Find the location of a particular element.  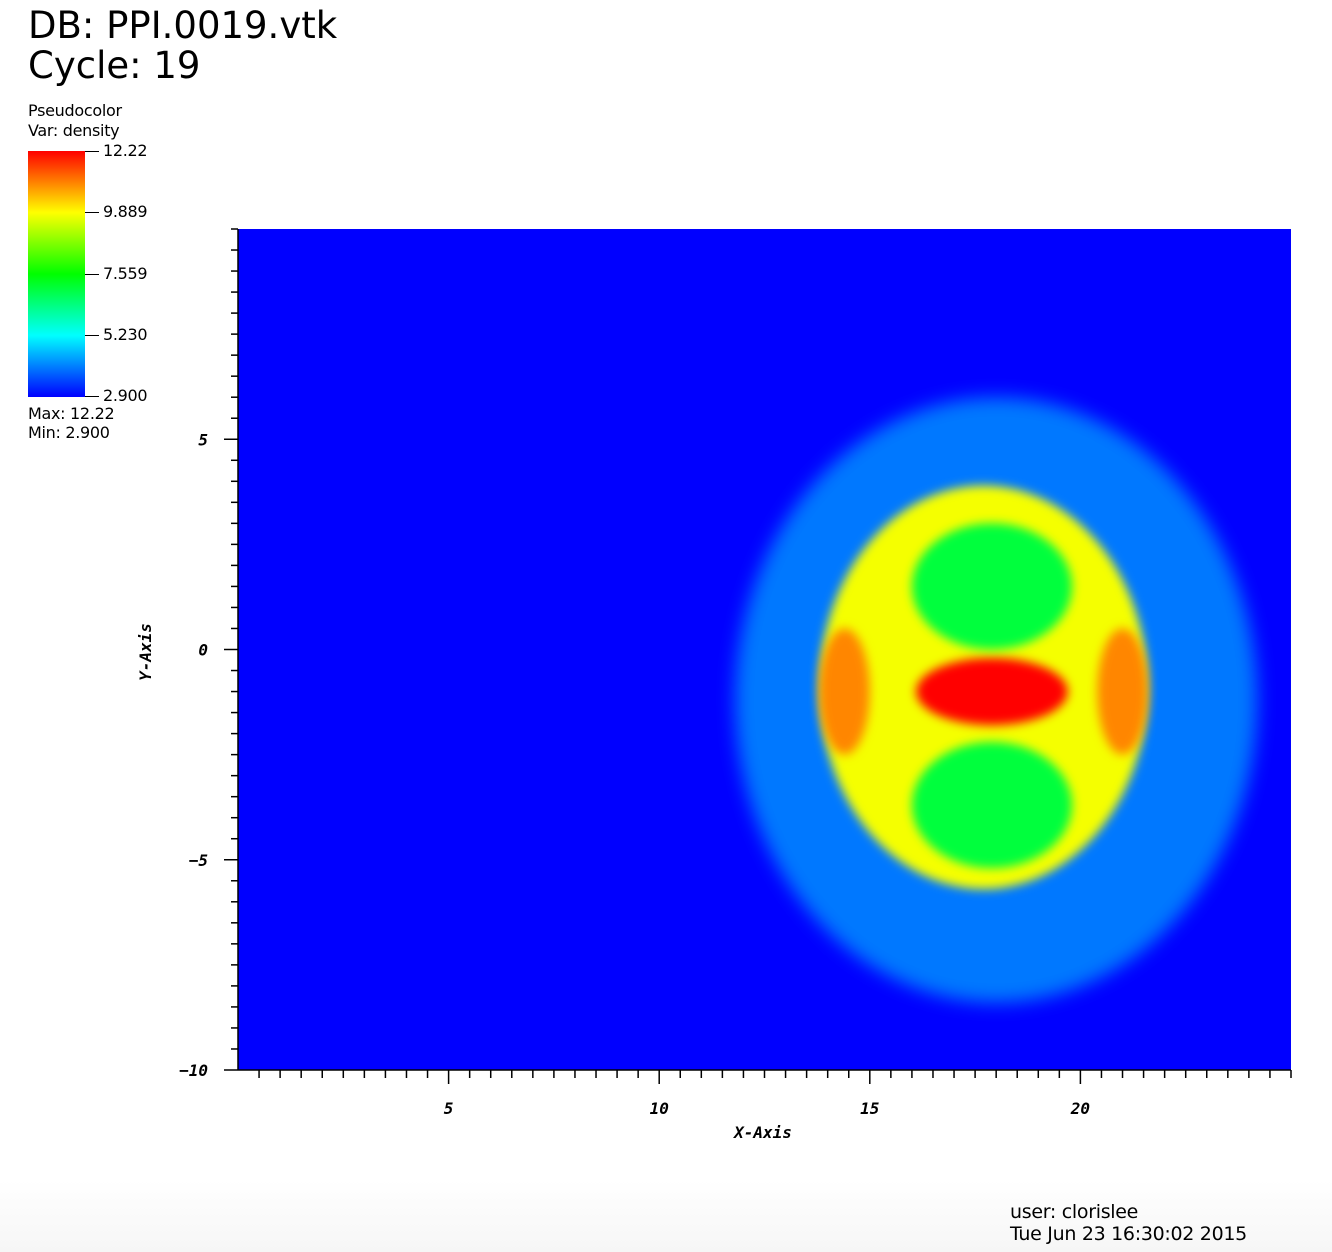

colorbar-label-4: 5.230 is located at coordinates (125, 334).